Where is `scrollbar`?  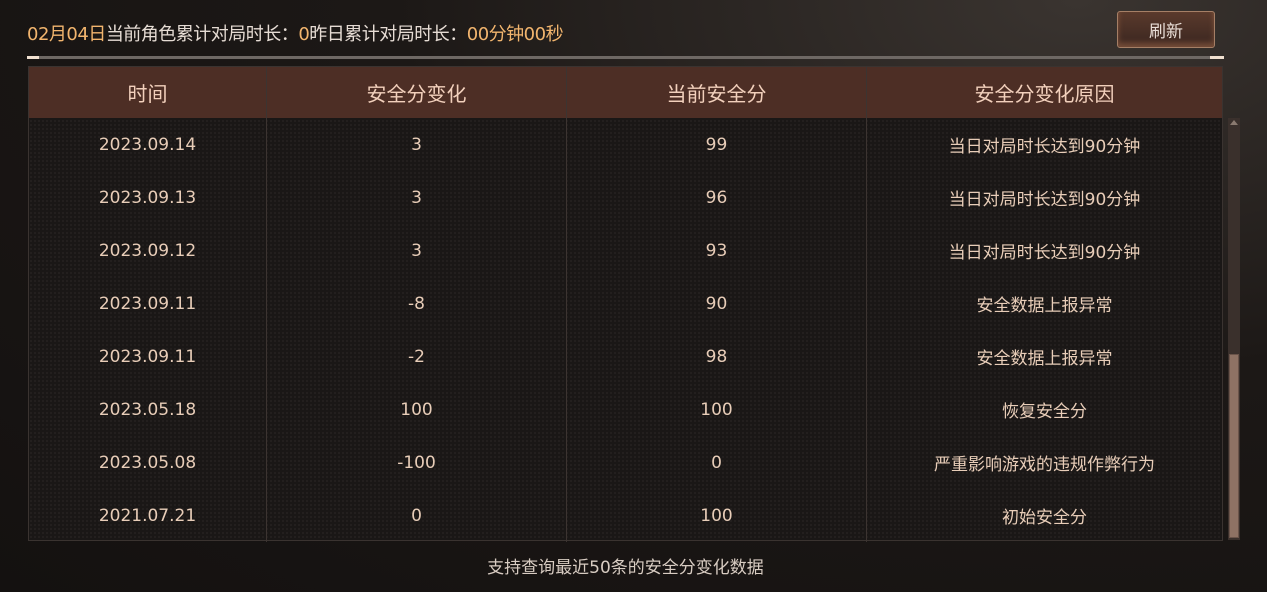
scrollbar is located at coordinates (1234, 329).